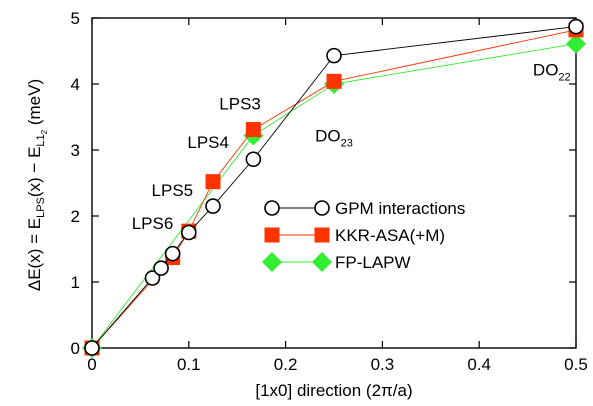 The image size is (593, 406). I want to click on annotation-label: LPS3, so click(240, 104).